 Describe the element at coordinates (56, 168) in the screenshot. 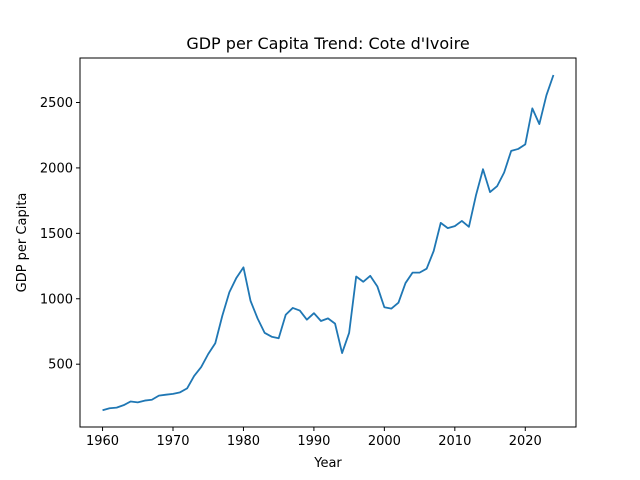

I see `y-tick-label: 2000` at that location.